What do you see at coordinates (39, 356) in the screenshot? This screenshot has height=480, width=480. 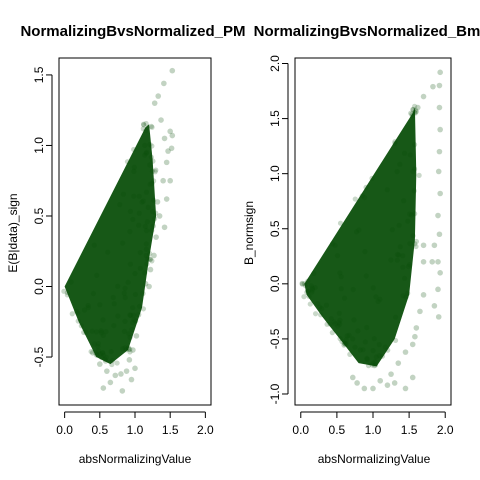 I see `y-tick-label: -0.5` at bounding box center [39, 356].